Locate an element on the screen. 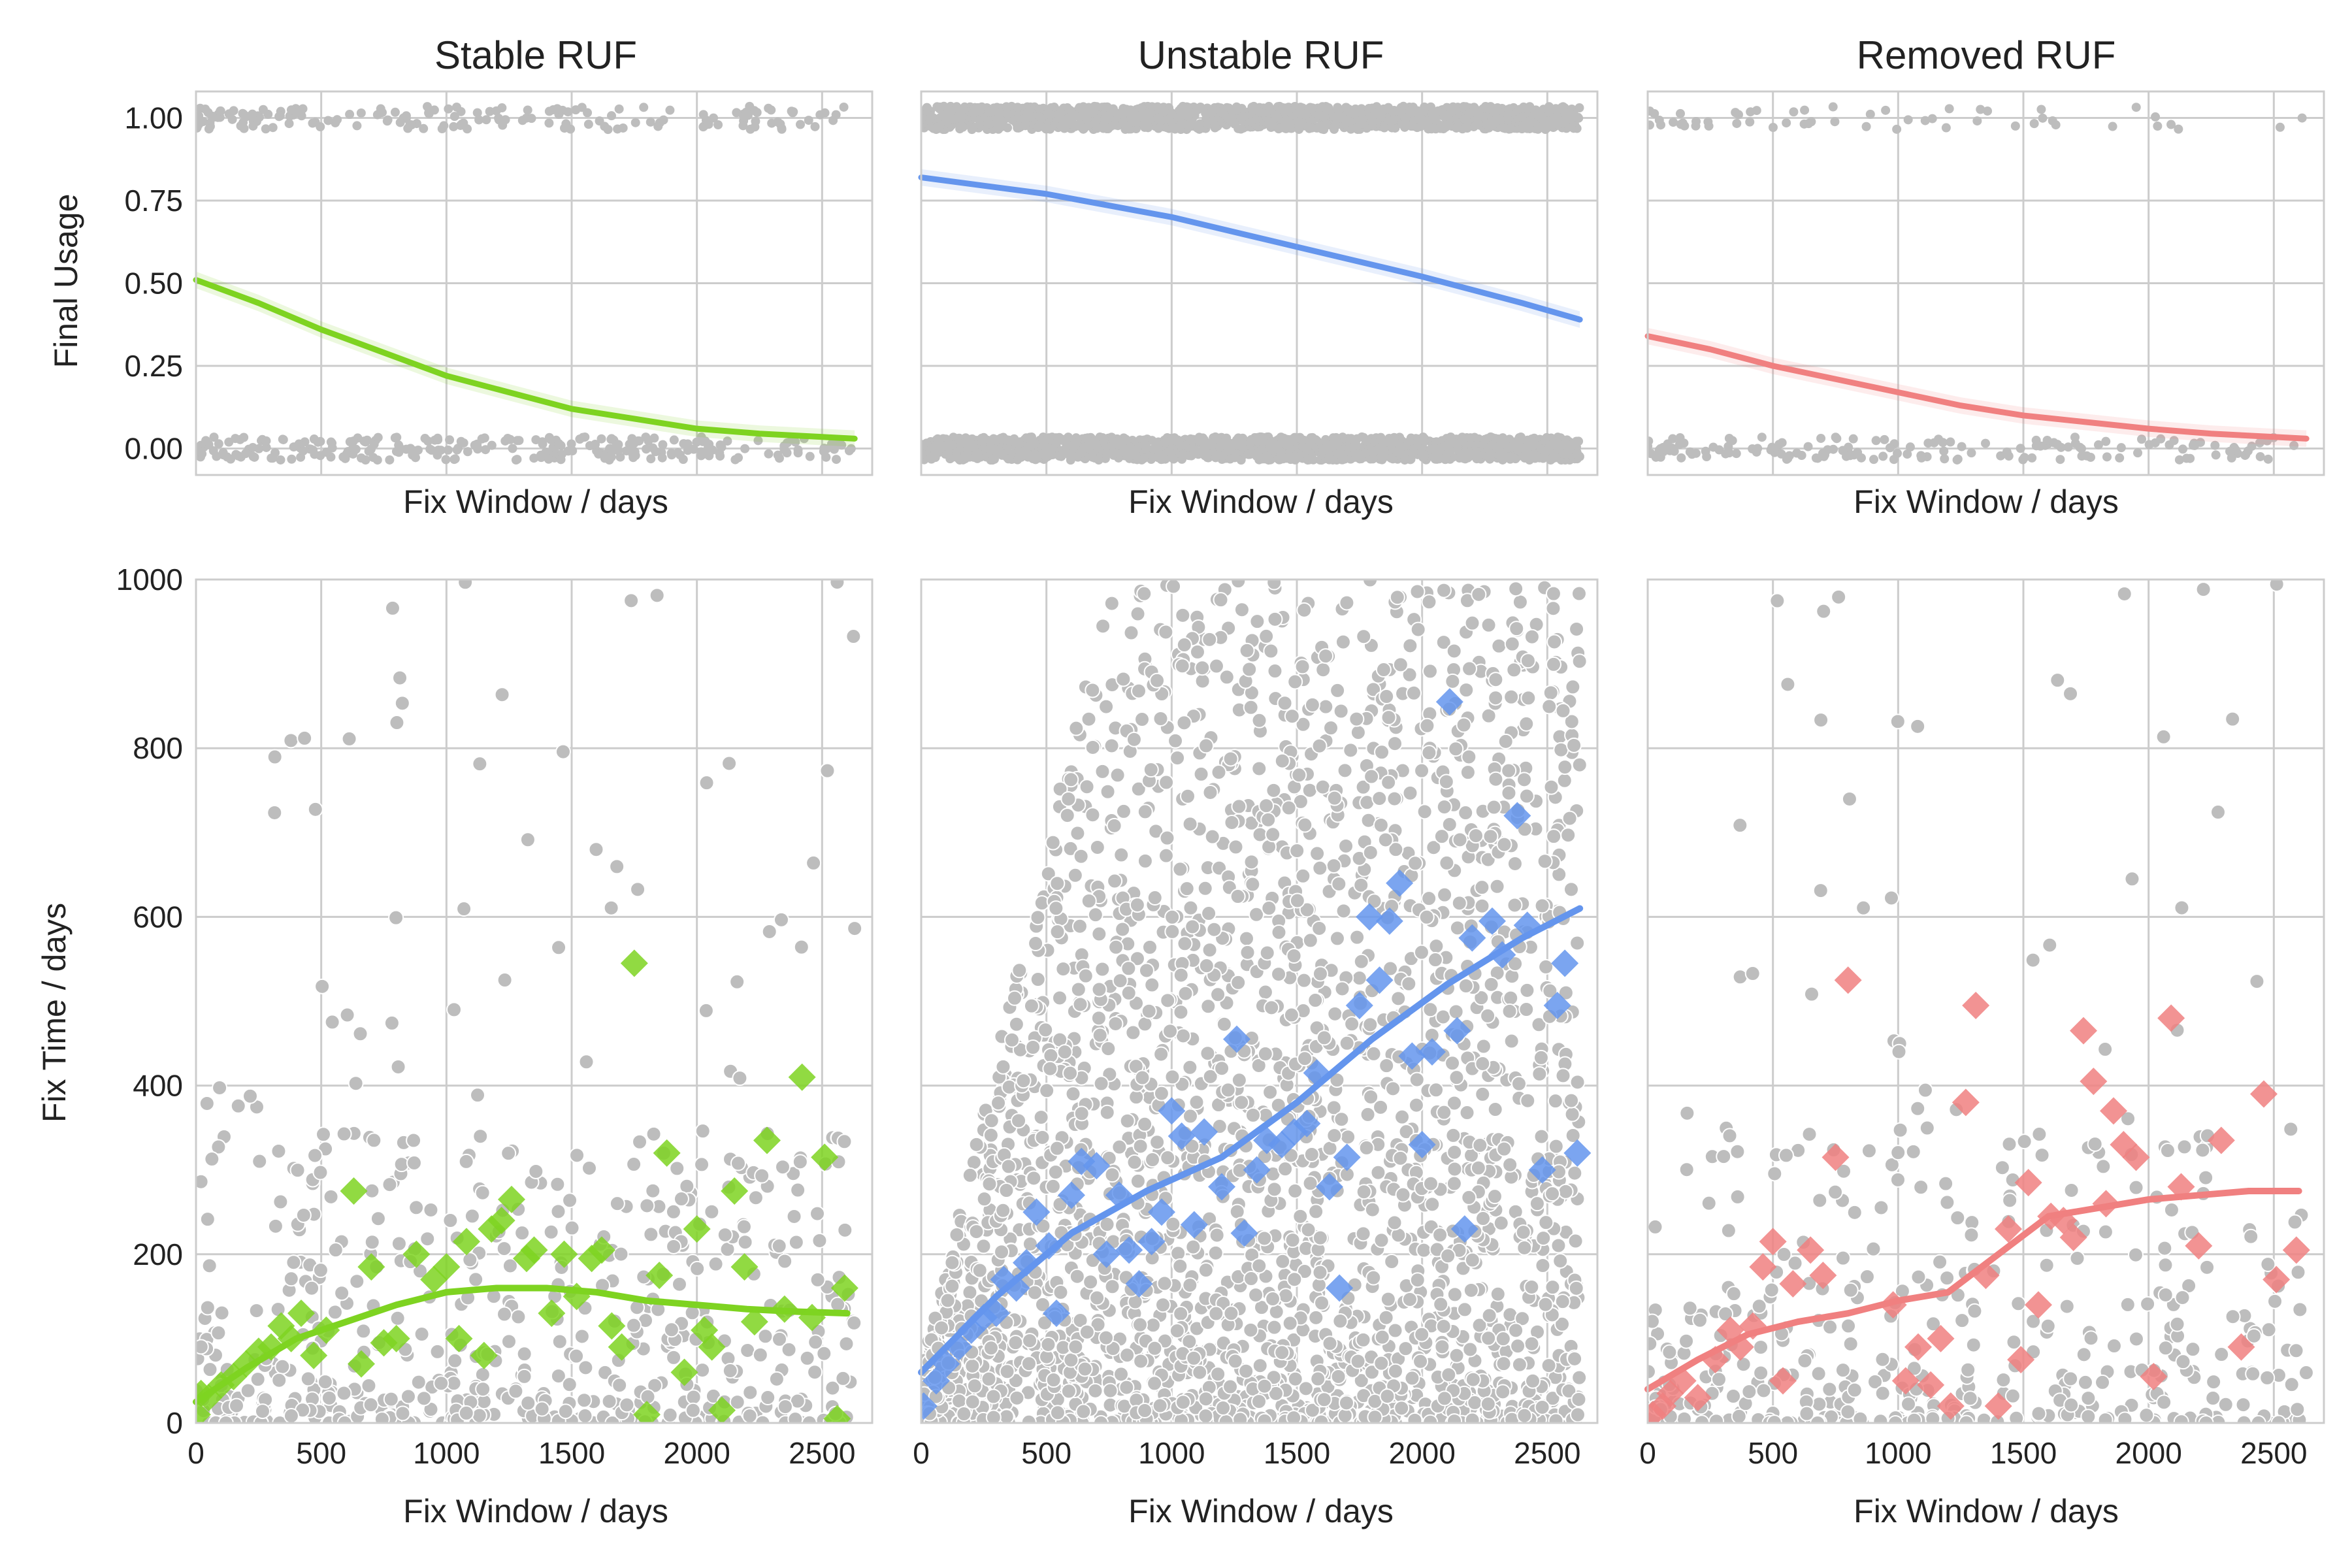 The image size is (2352, 1568). y-tick-label: 0.75 is located at coordinates (153, 201).